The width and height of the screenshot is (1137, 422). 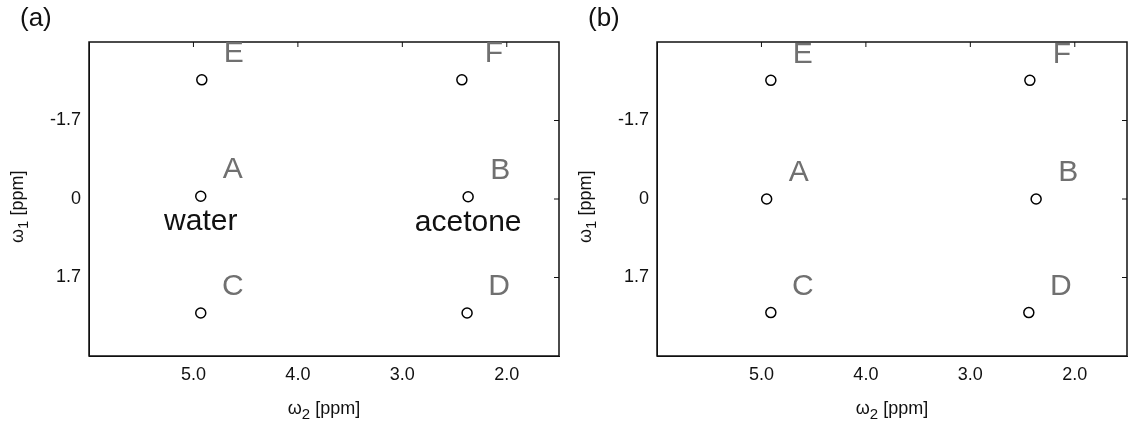 I want to click on chart-title: (a), so click(x=36, y=17).